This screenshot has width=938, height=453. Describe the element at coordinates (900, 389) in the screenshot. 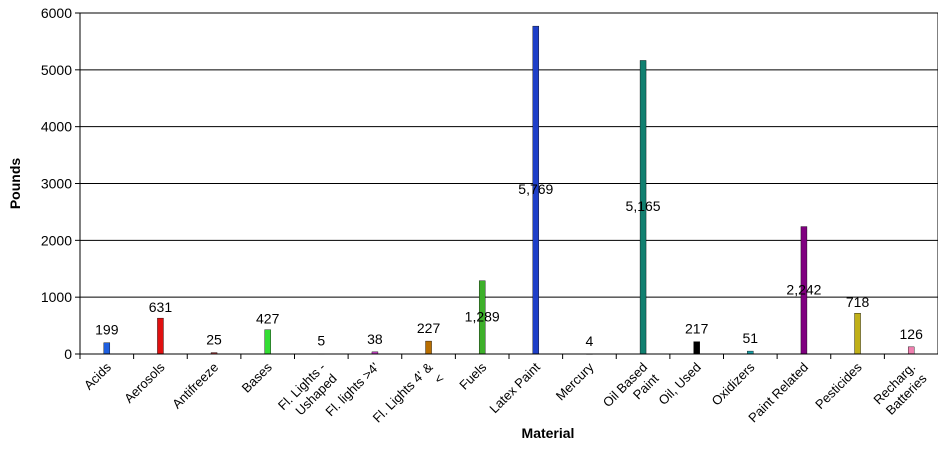

I see `x-tick-label: Recharg.Batteries` at that location.